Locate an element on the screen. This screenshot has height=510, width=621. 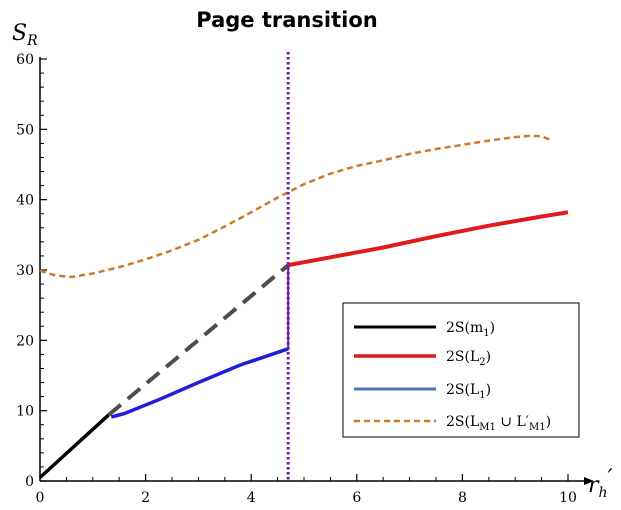
x-label-sub: h is located at coordinates (603, 493).